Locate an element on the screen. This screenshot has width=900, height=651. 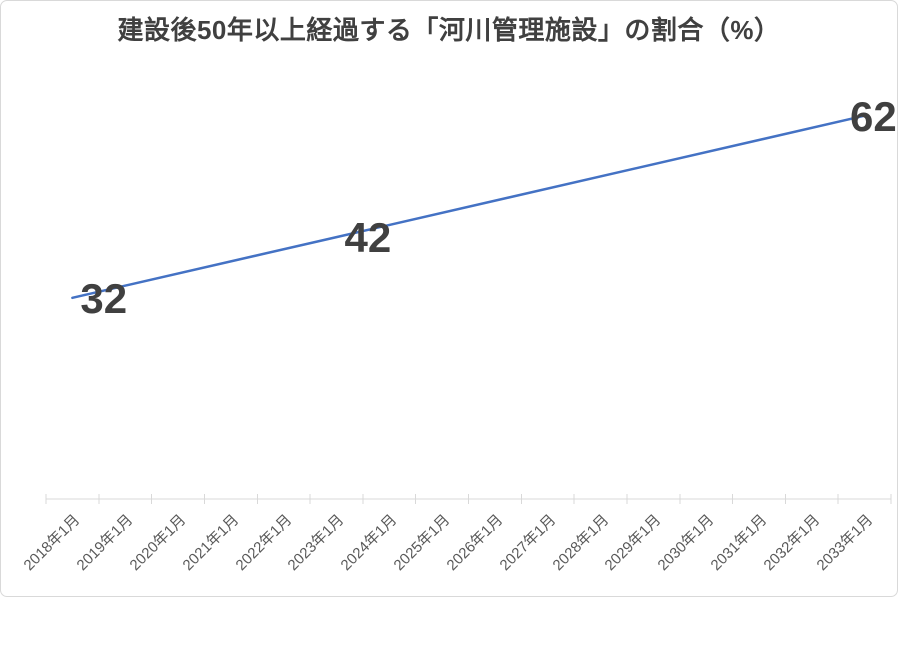
data-label: 62 is located at coordinates (873, 116).